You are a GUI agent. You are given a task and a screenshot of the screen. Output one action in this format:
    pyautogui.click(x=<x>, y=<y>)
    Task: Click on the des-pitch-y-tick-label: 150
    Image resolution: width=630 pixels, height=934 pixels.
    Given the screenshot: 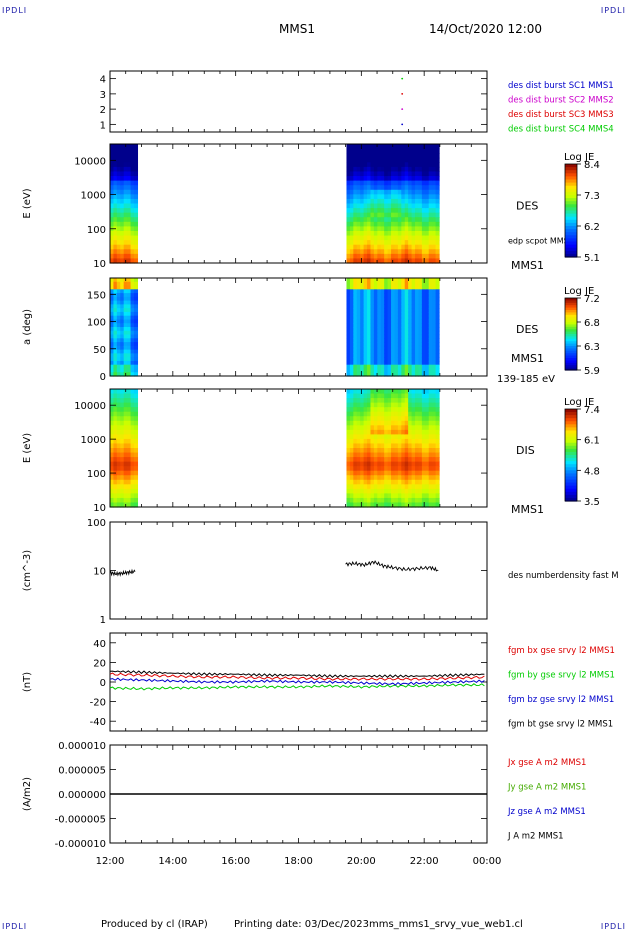 What is the action you would take?
    pyautogui.click(x=96, y=295)
    